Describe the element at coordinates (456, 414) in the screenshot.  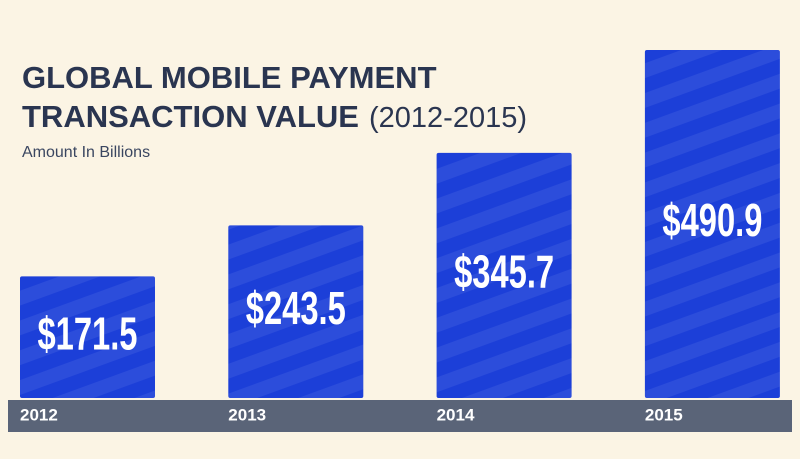
I see `x-tick-label: 2014` at that location.